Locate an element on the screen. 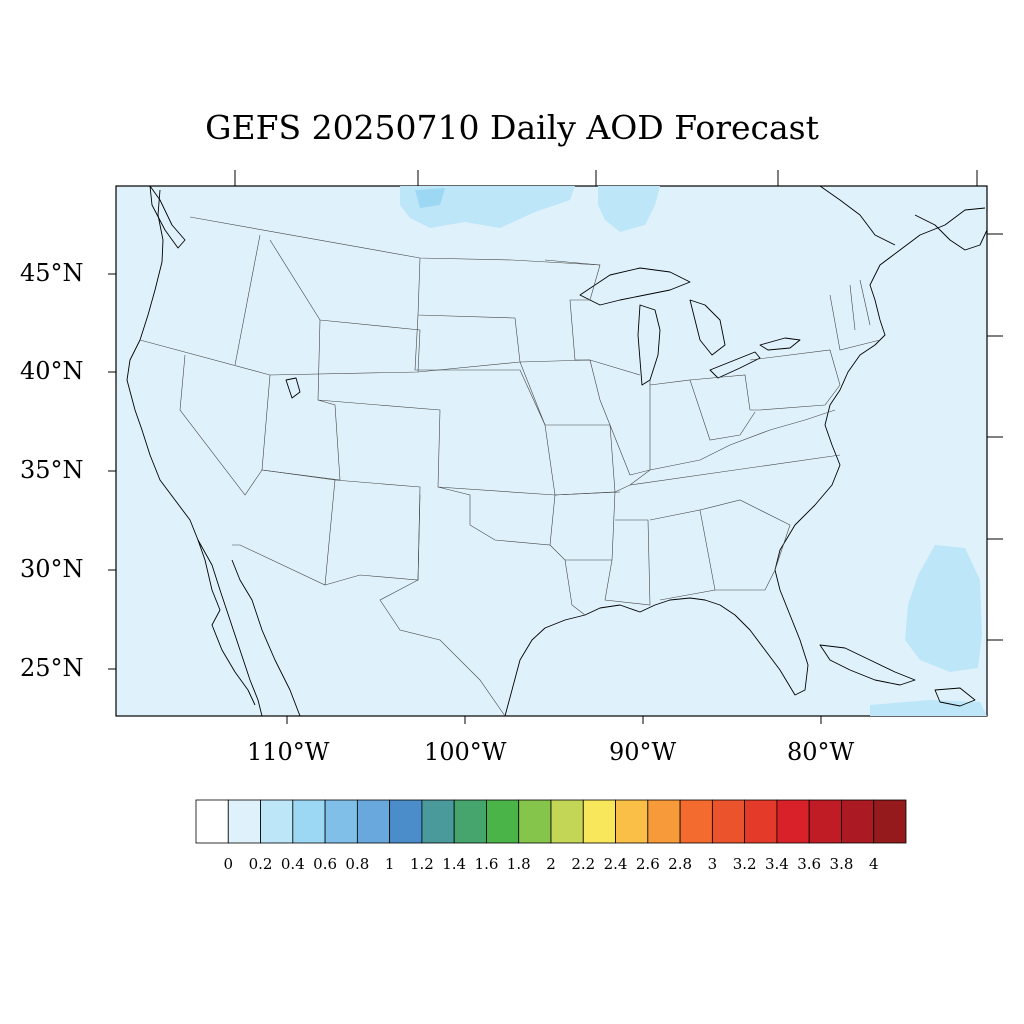 Image resolution: width=1024 pixels, height=1024 pixels. colorbar-label: 3 is located at coordinates (712, 864).